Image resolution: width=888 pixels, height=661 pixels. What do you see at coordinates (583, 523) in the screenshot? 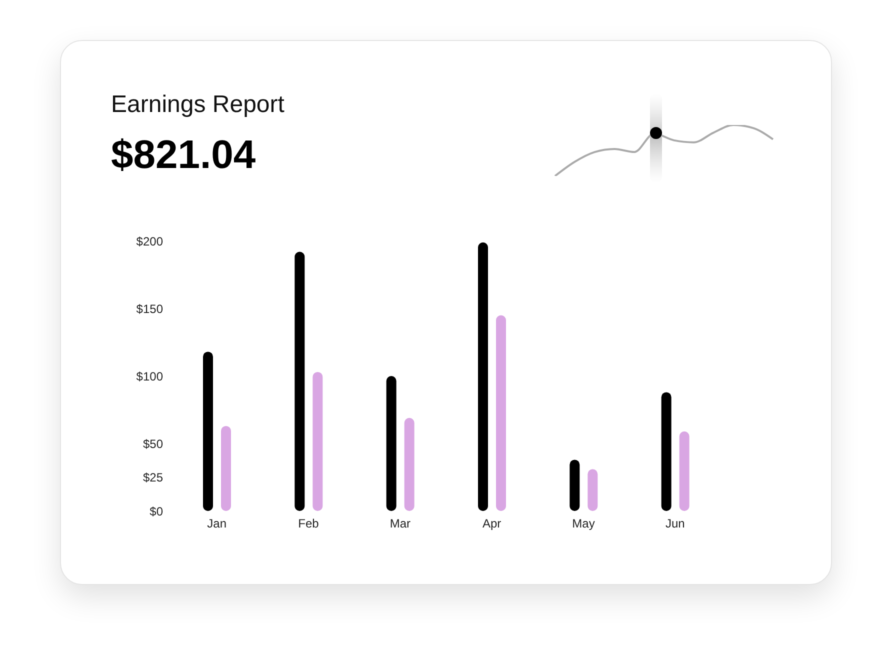
I see `x-tick-label: May` at bounding box center [583, 523].